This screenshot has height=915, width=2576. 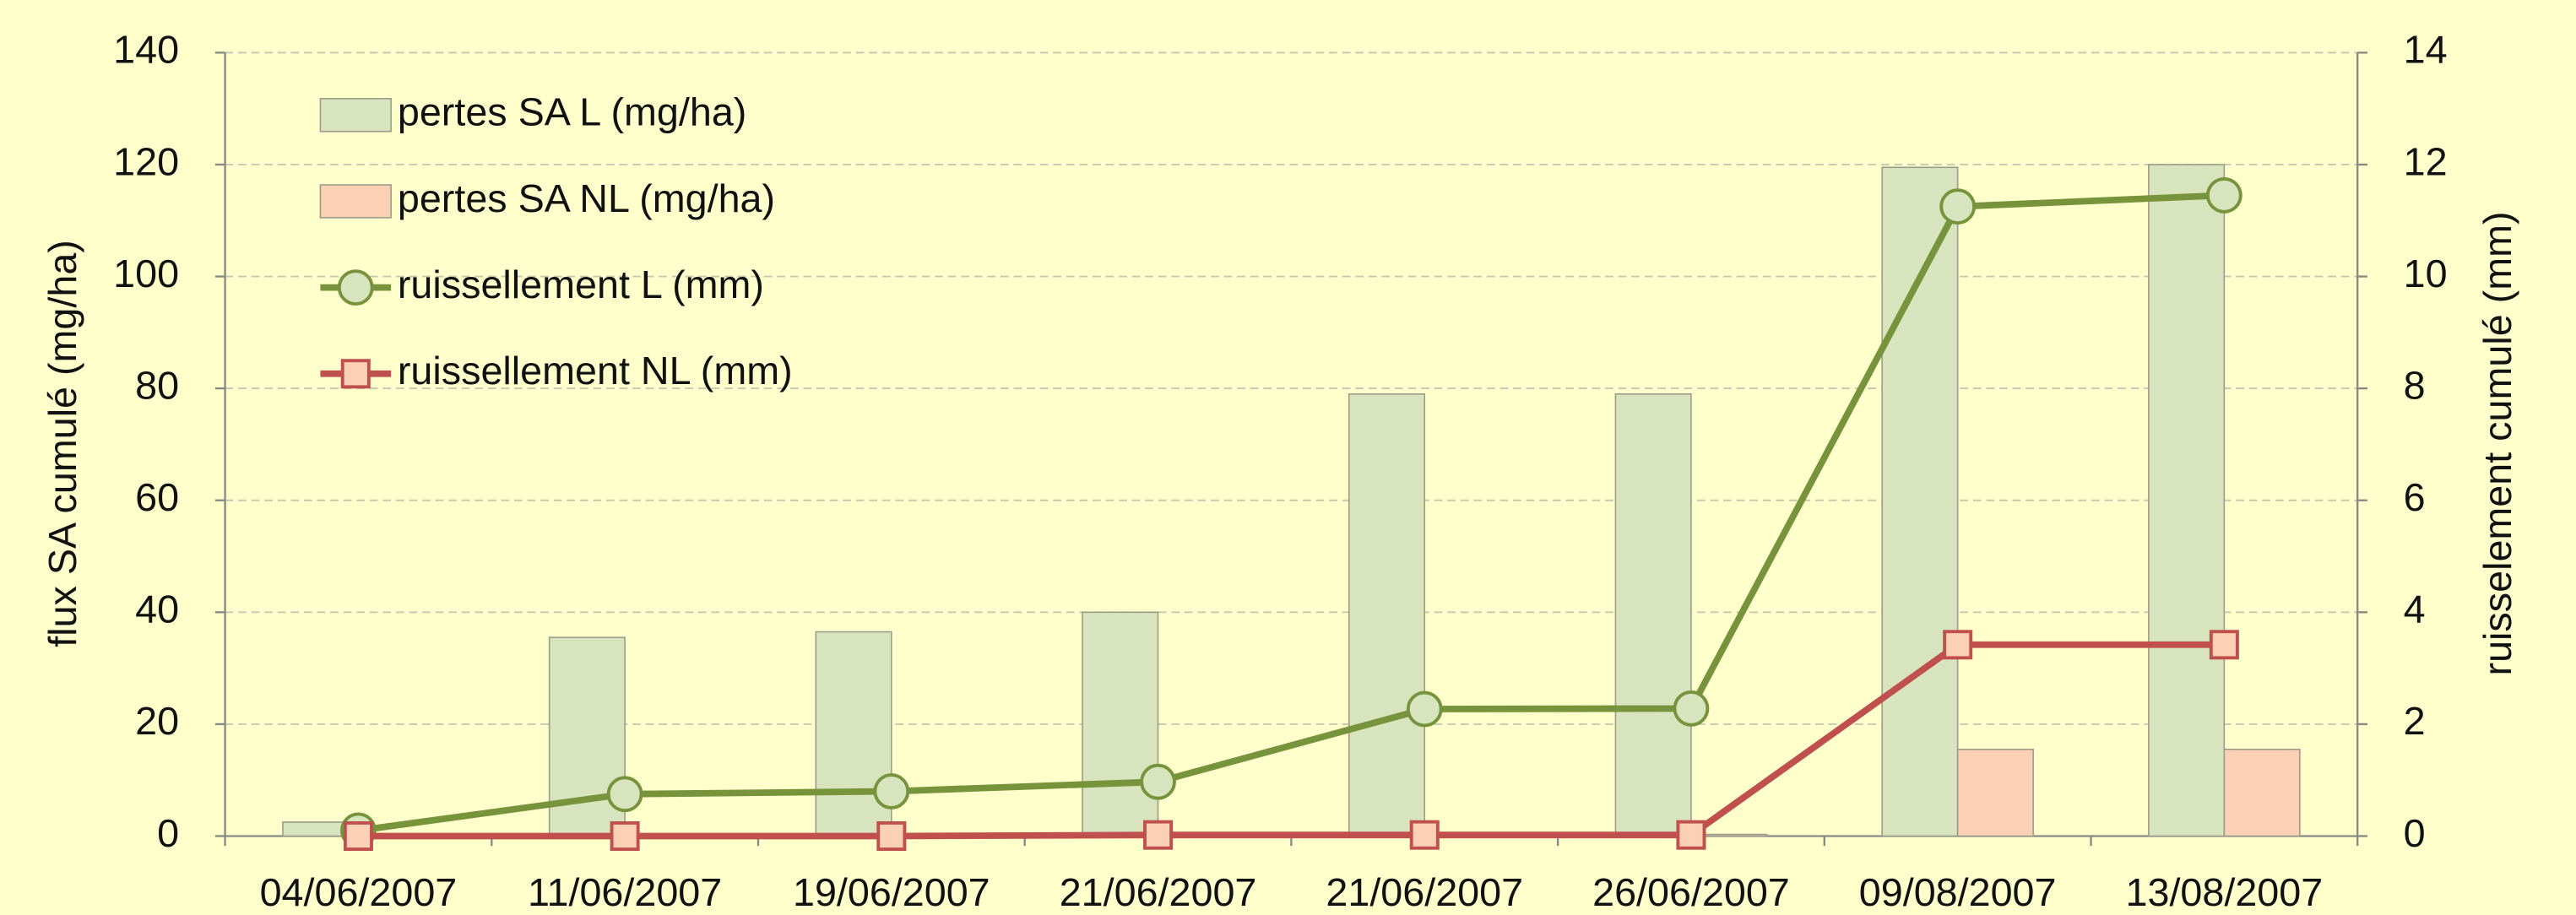 What do you see at coordinates (2426, 273) in the screenshot?
I see `y2-tick-label: 10` at bounding box center [2426, 273].